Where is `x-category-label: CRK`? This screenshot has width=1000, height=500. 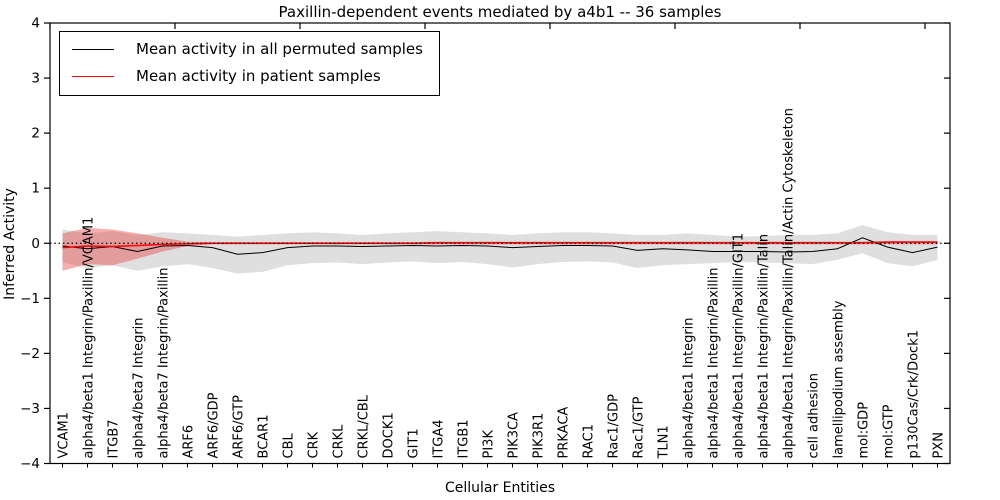
x-category-label: CRK is located at coordinates (313, 444).